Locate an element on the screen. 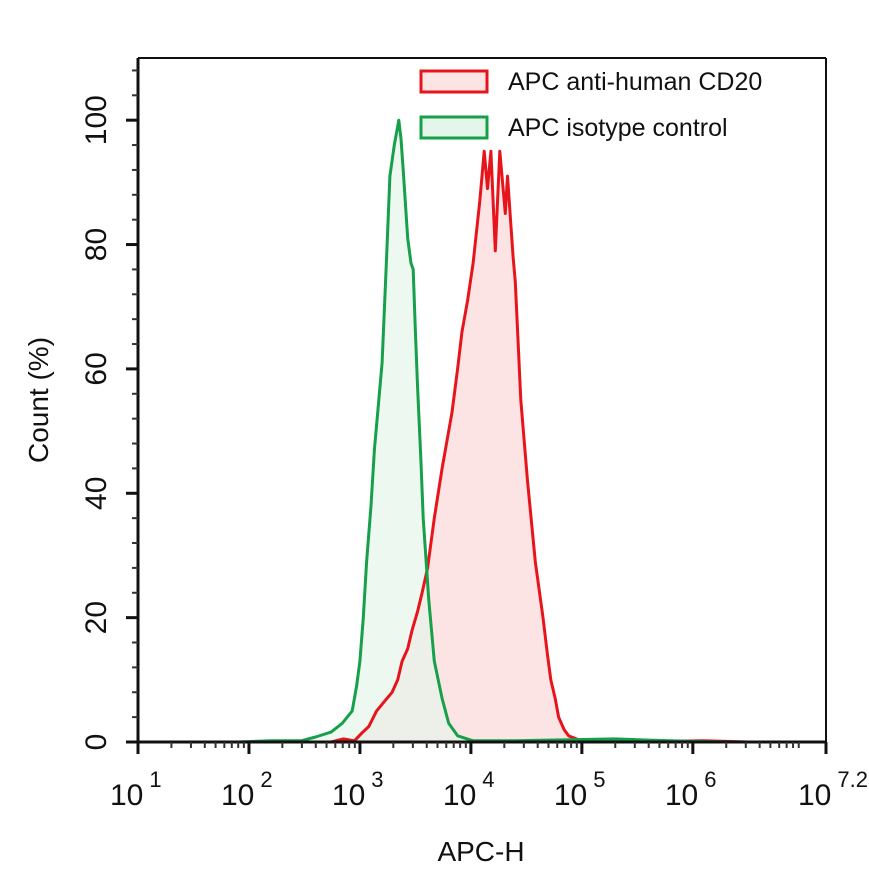  x-tick-label: 10 6 is located at coordinates (691, 789).